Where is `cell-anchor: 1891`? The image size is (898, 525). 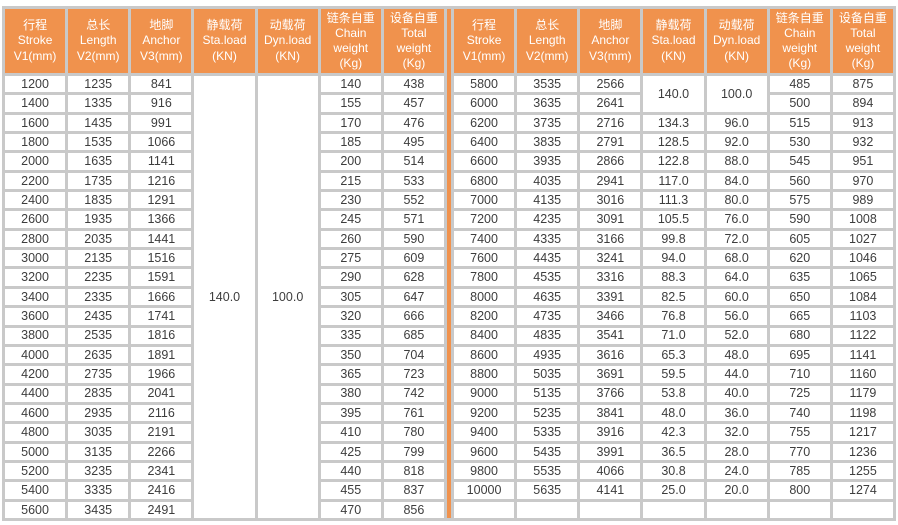
cell-anchor: 1891 is located at coordinates (161, 355).